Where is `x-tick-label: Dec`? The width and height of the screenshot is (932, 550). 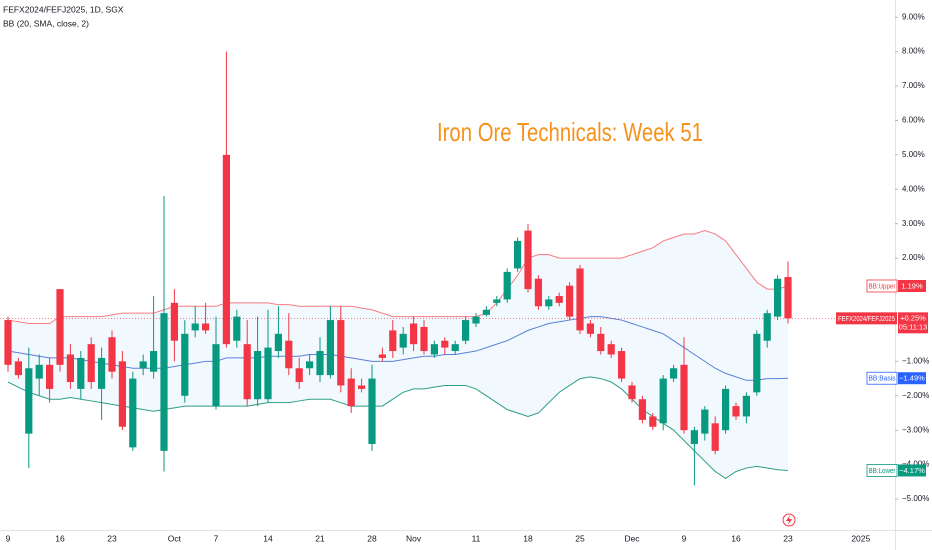
x-tick-label: Dec is located at coordinates (632, 538).